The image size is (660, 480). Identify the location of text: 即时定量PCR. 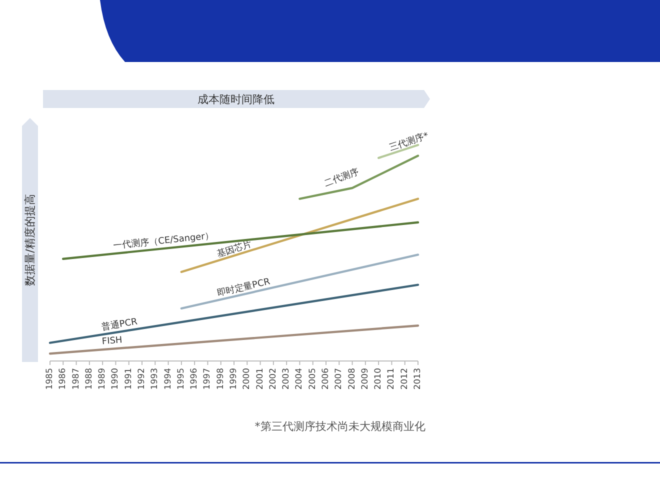
(244, 287).